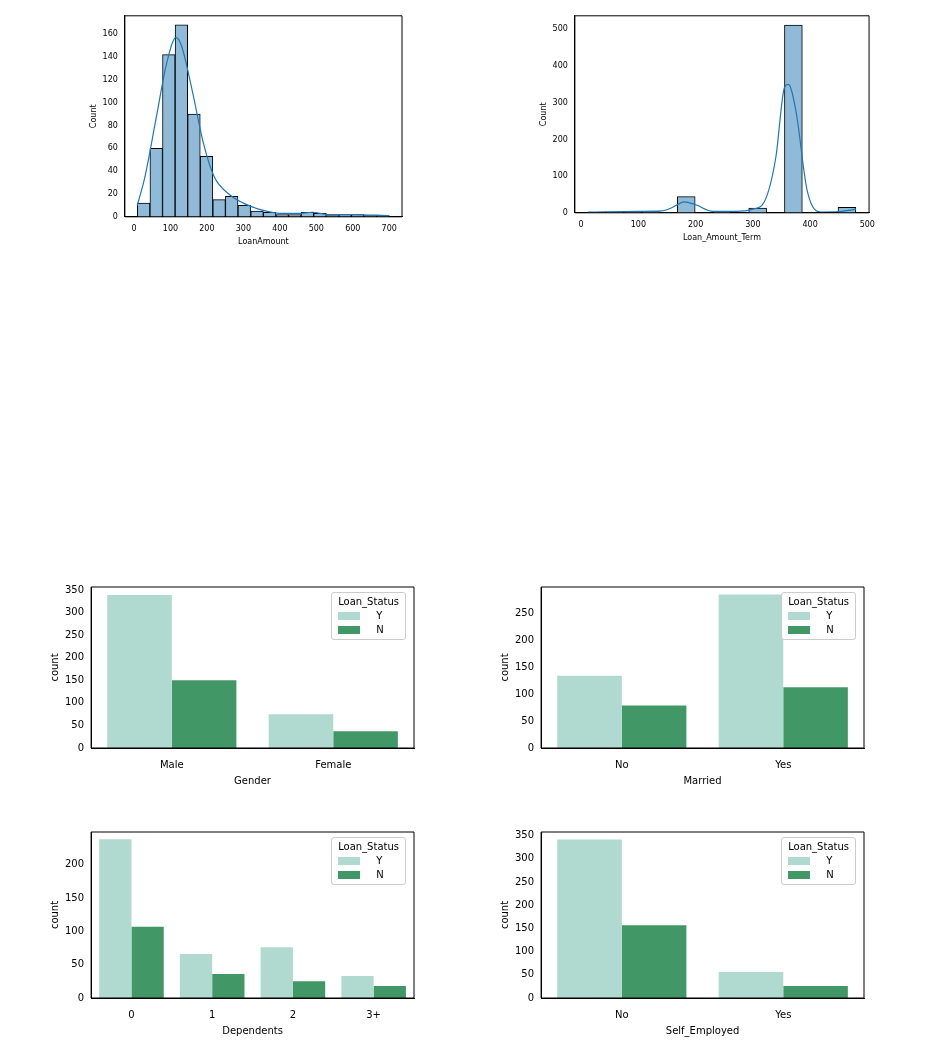 The image size is (938, 1055). I want to click on y-tick-label: 20, so click(112, 194).